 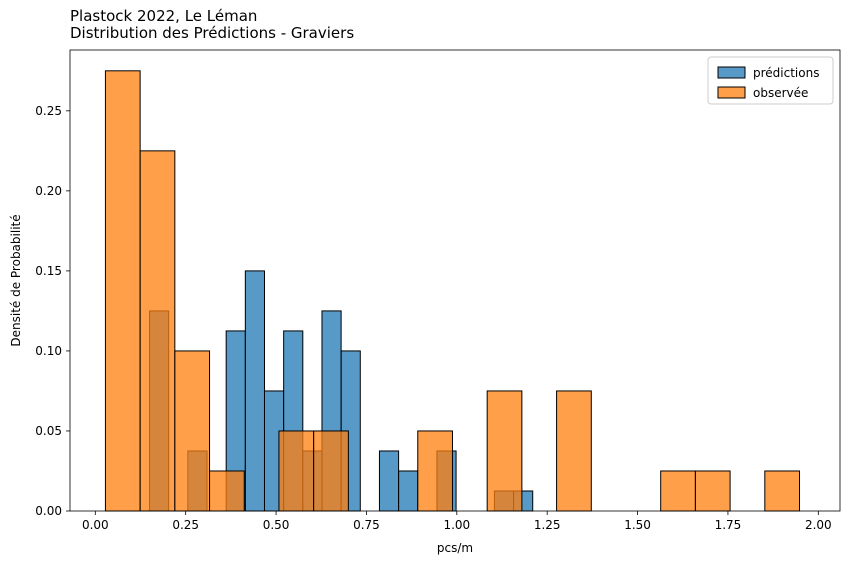 What do you see at coordinates (276, 525) in the screenshot?
I see `x-tick-label: 0.50` at bounding box center [276, 525].